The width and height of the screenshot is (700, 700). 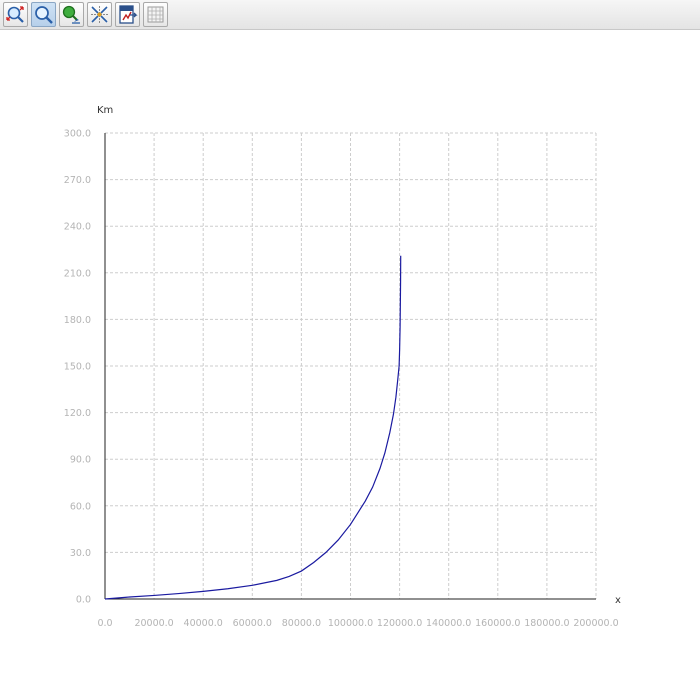 What do you see at coordinates (252, 623) in the screenshot?
I see `x-tick-label: 60000.0` at bounding box center [252, 623].